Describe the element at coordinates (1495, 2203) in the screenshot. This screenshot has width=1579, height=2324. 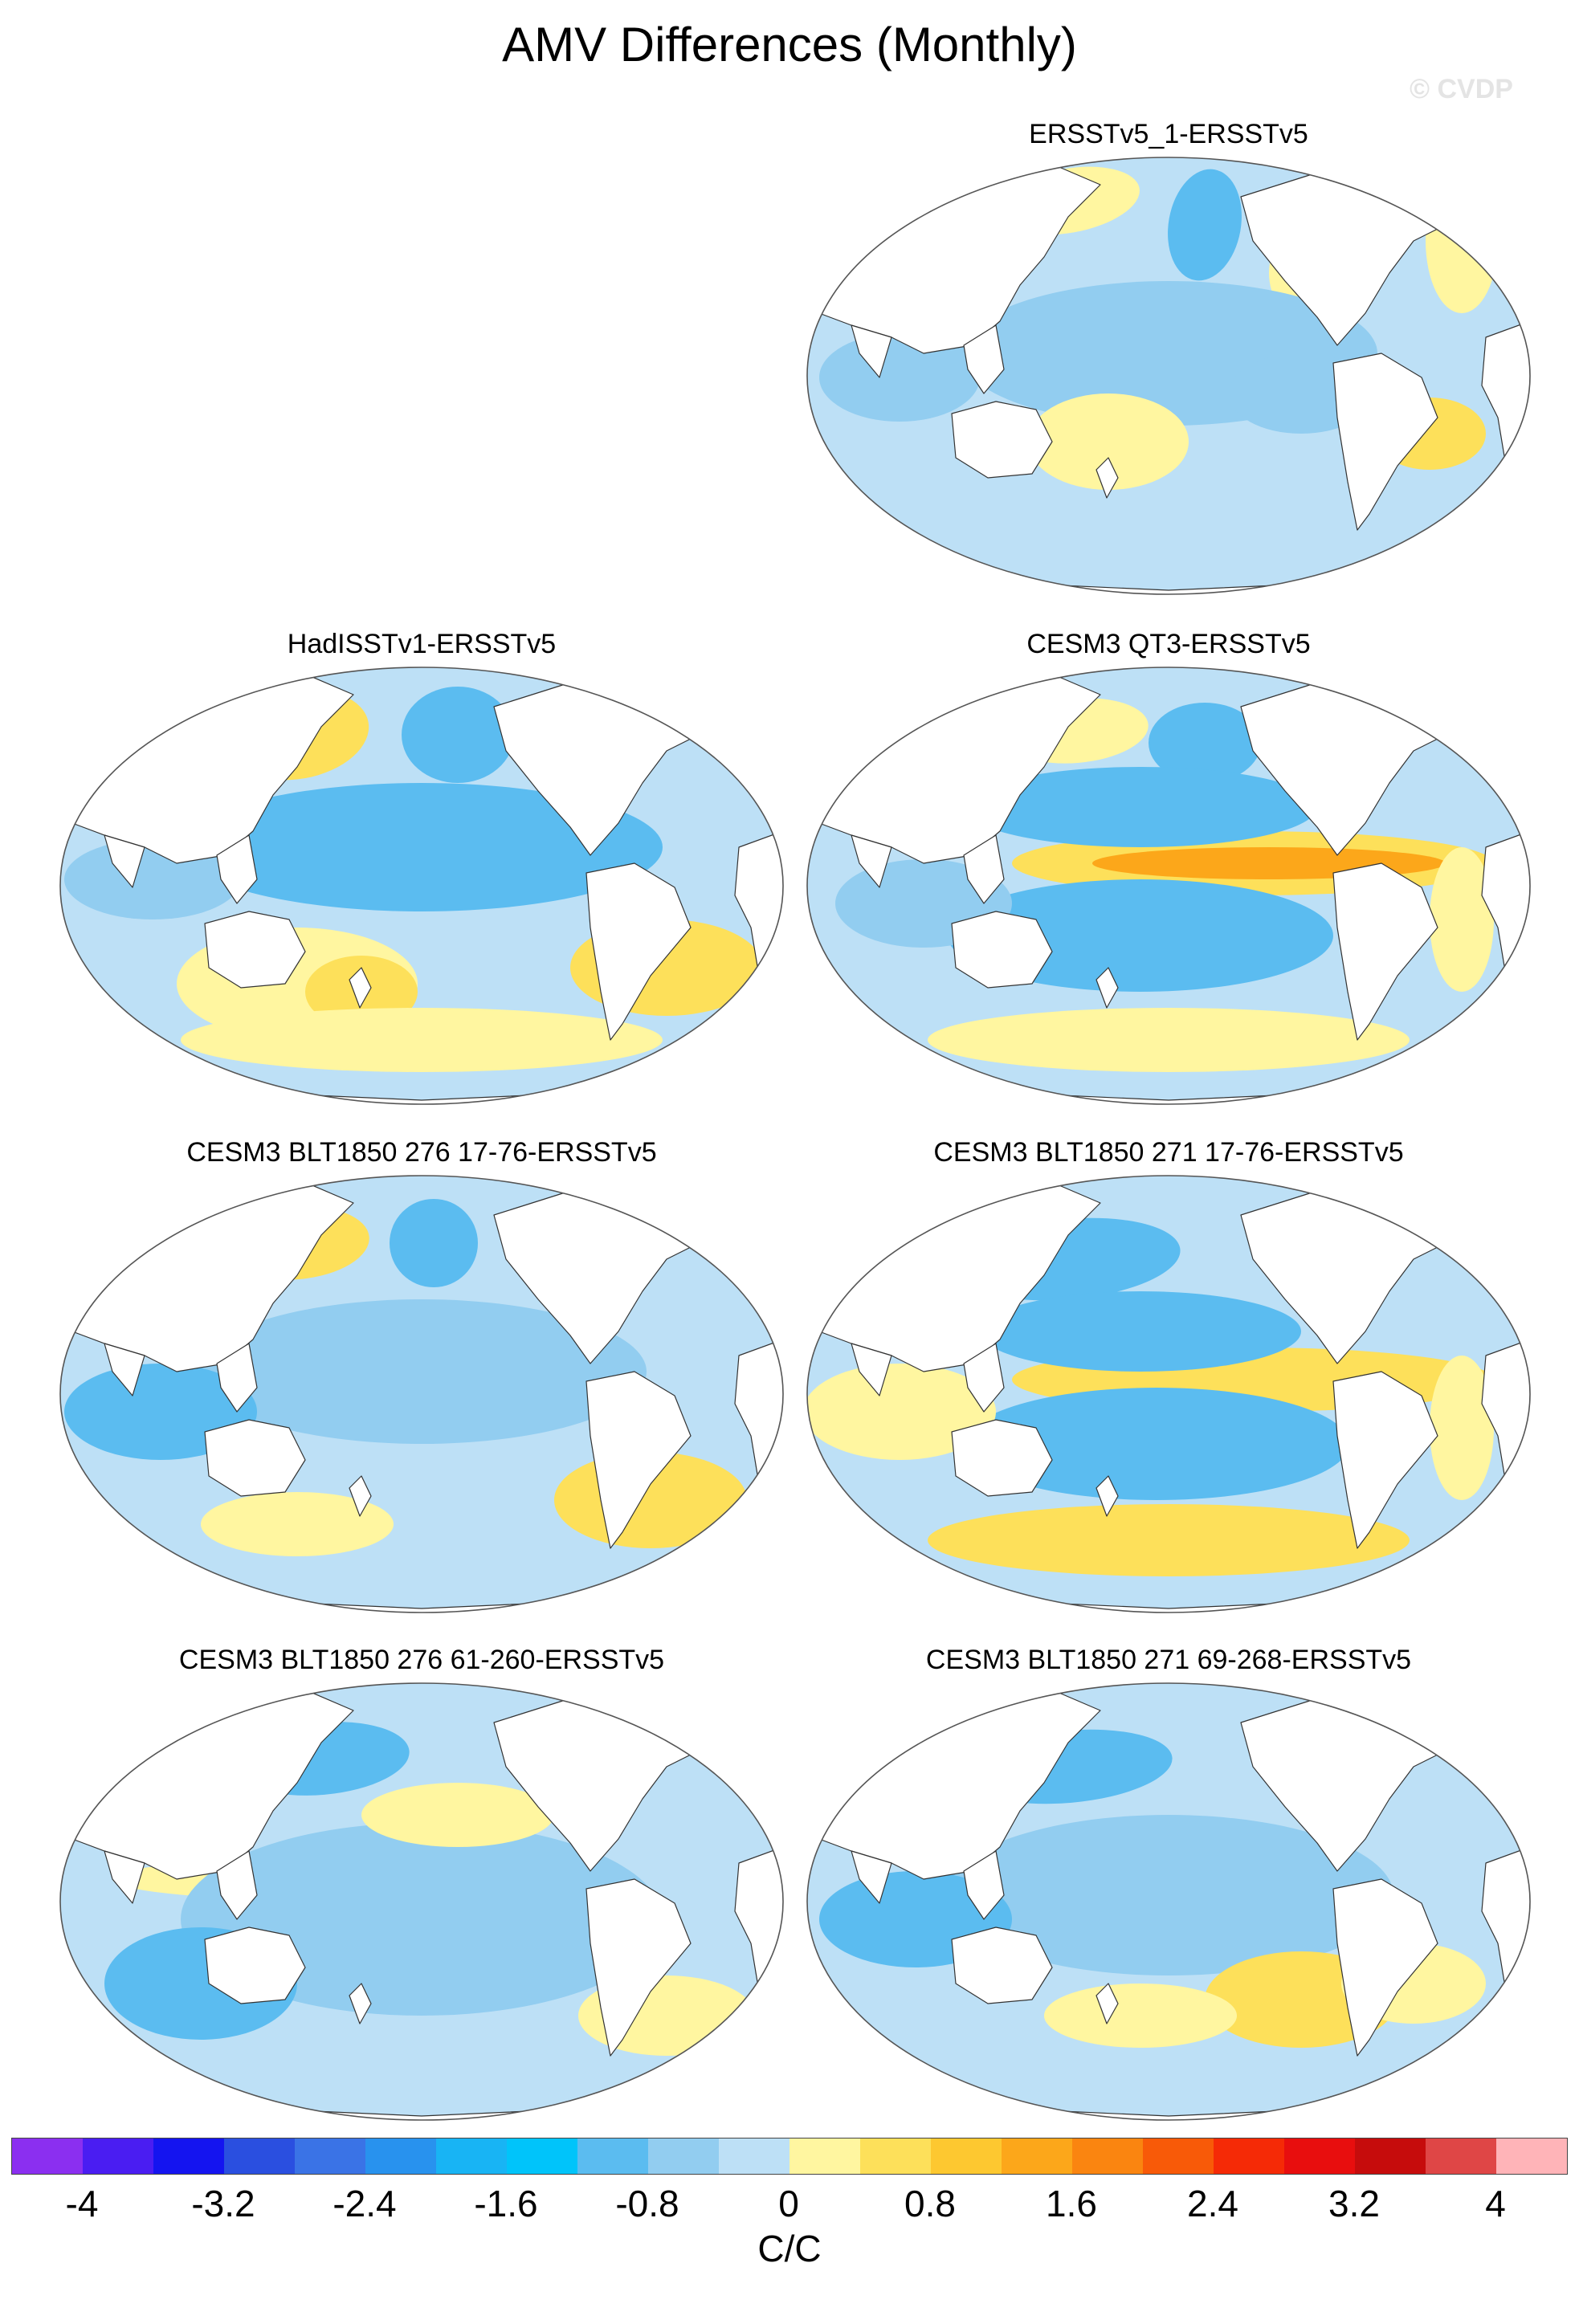
I see `colorbar-label: 4` at that location.